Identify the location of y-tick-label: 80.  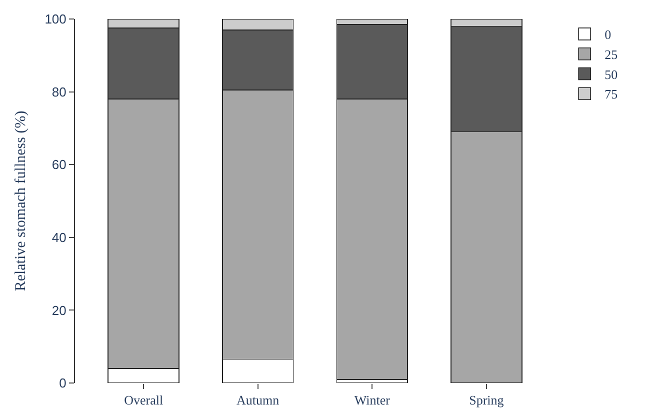
(59, 92).